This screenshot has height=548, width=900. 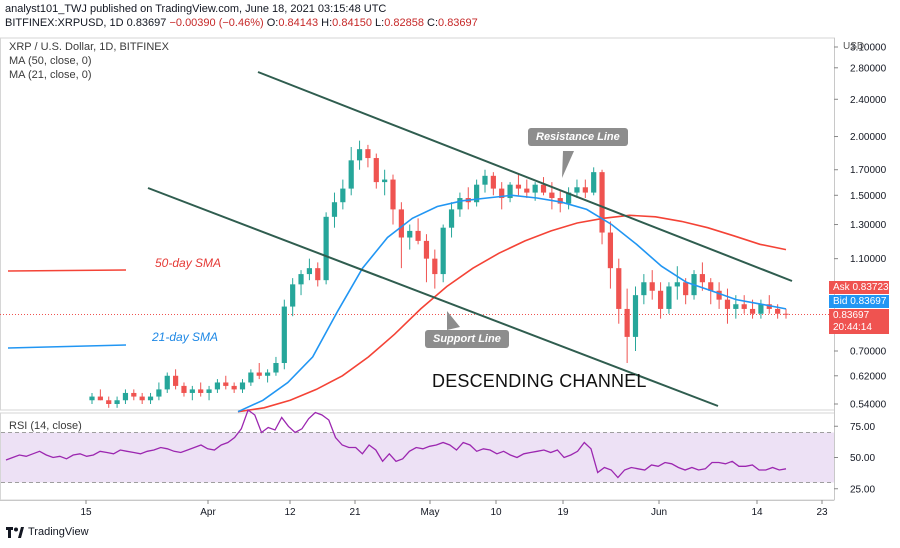 I want to click on rsi-band, so click(x=417, y=457).